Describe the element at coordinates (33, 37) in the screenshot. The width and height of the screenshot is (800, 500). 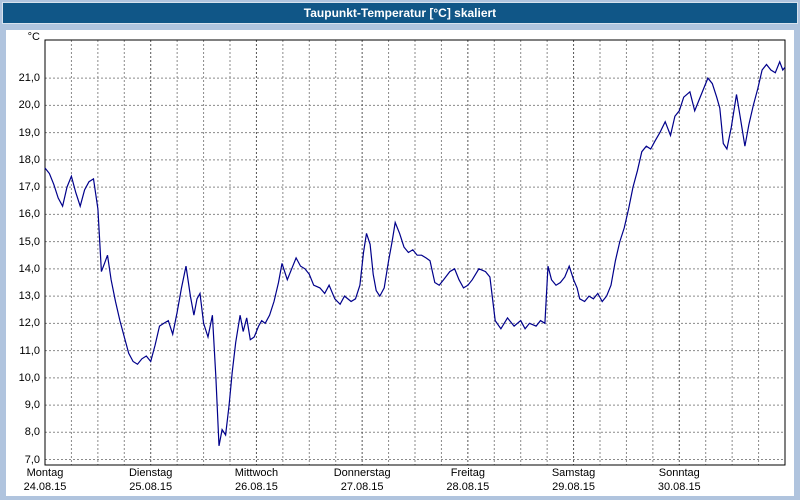
I see `celsius-unit-label: °C` at that location.